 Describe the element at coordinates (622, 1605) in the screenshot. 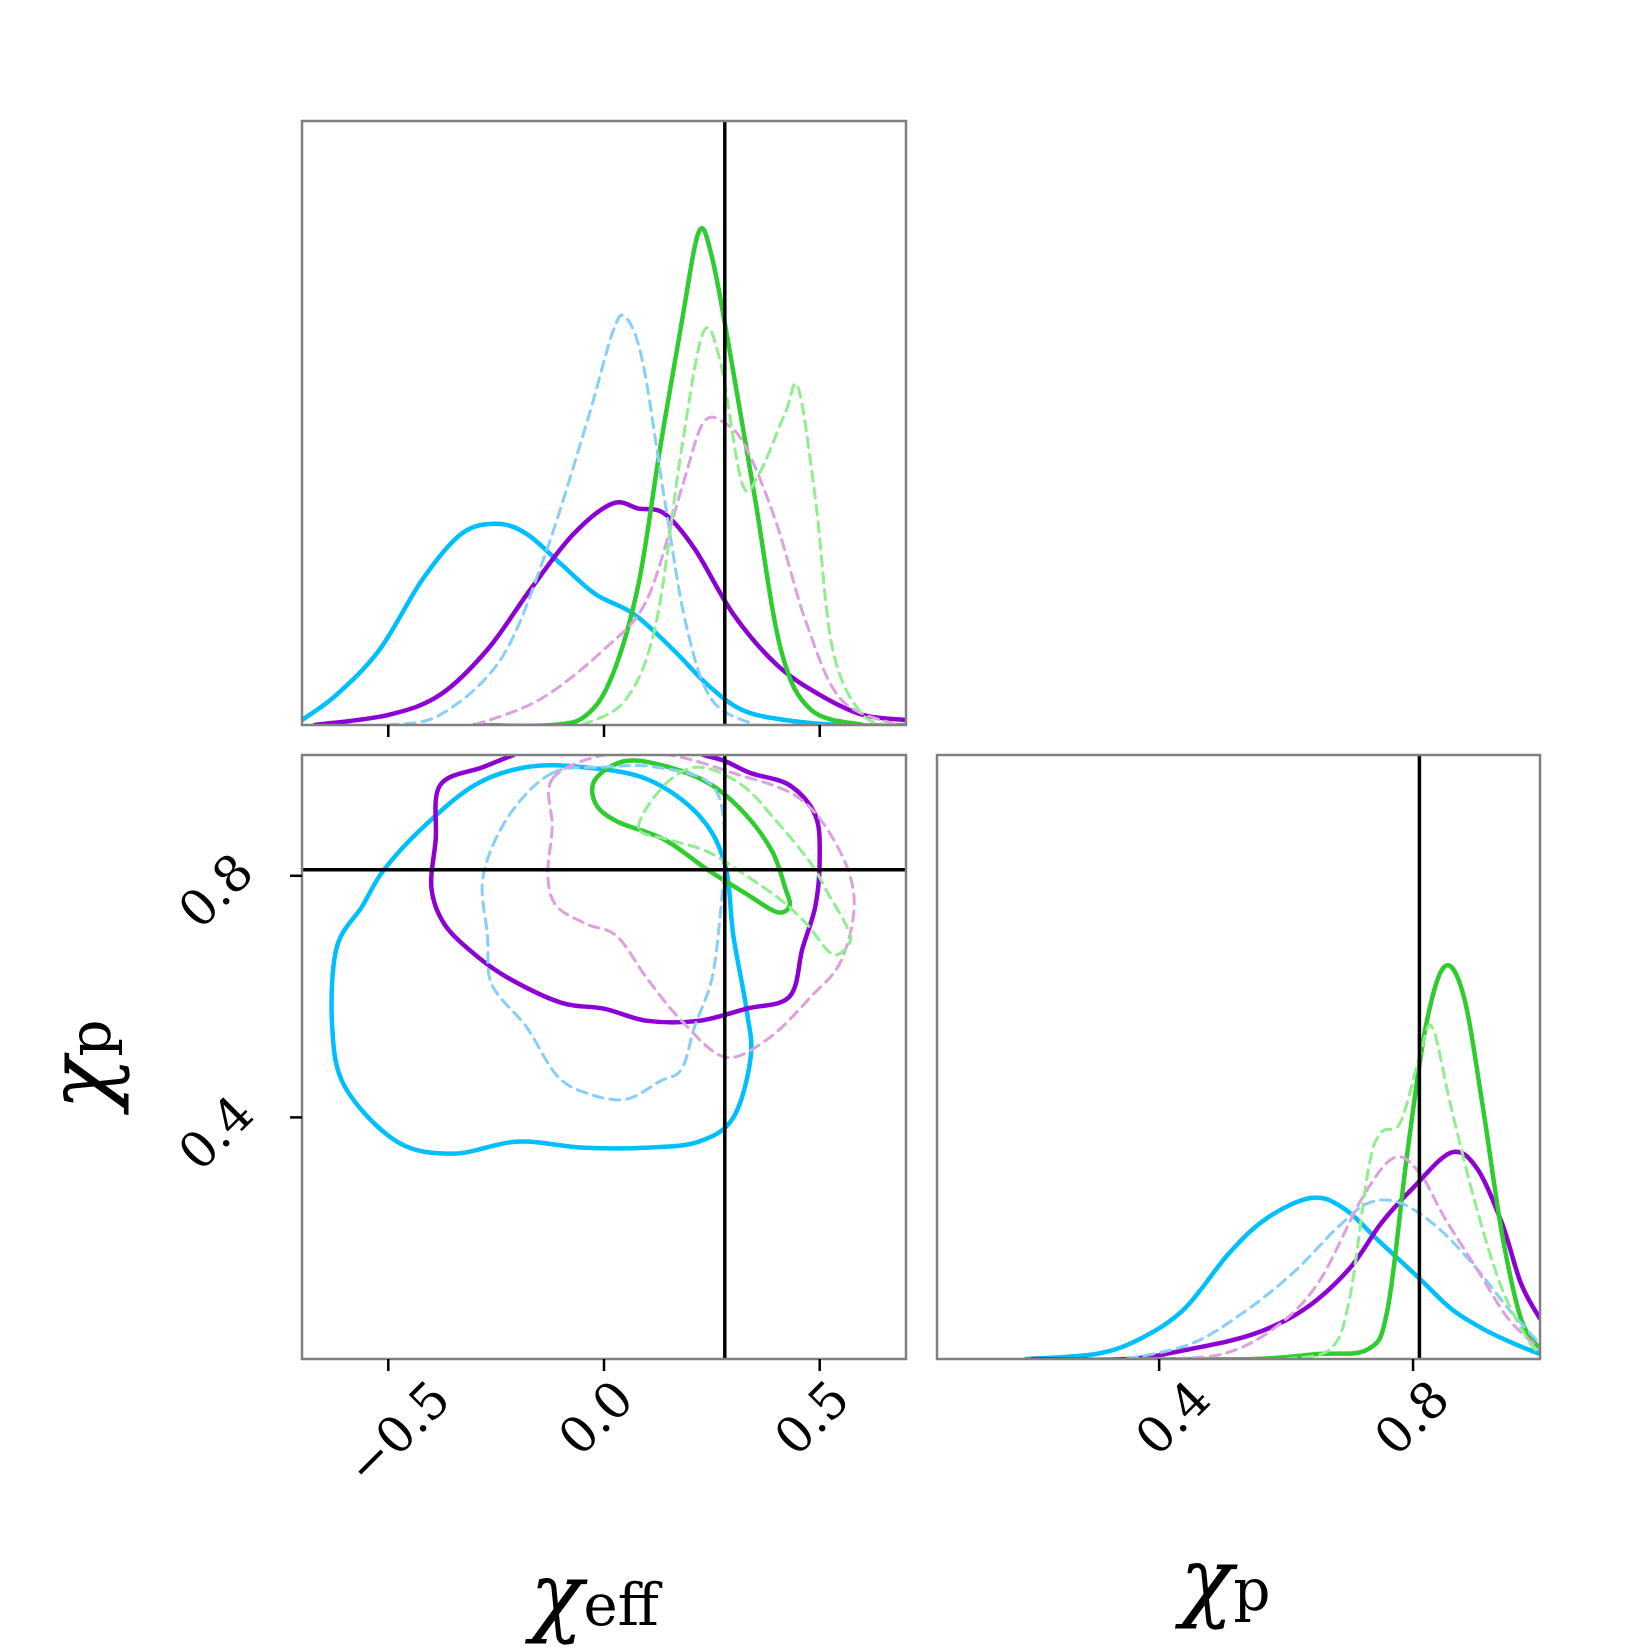

I see `x-axis-label-chi-eff-subscript: eff` at that location.